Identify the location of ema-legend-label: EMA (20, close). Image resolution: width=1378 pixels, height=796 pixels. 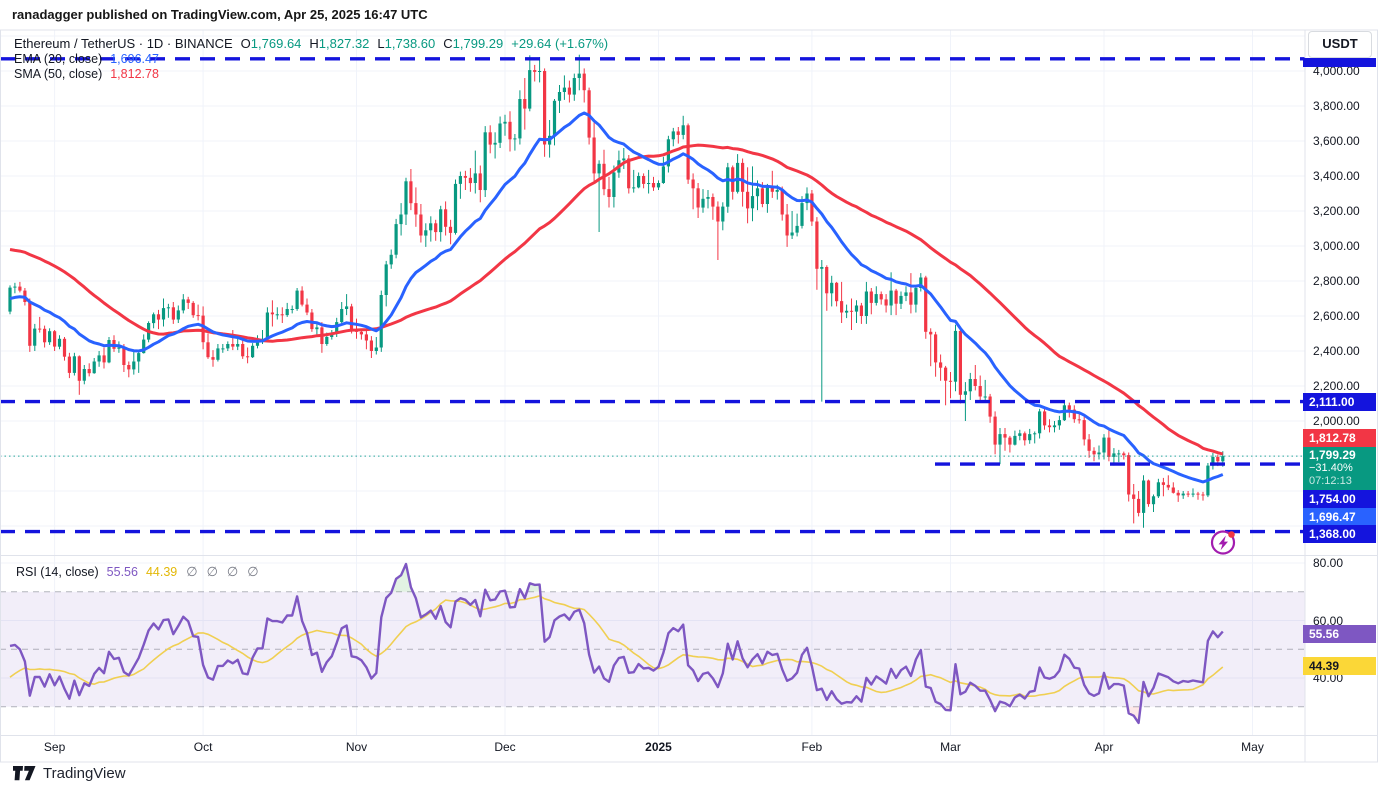
(58, 58).